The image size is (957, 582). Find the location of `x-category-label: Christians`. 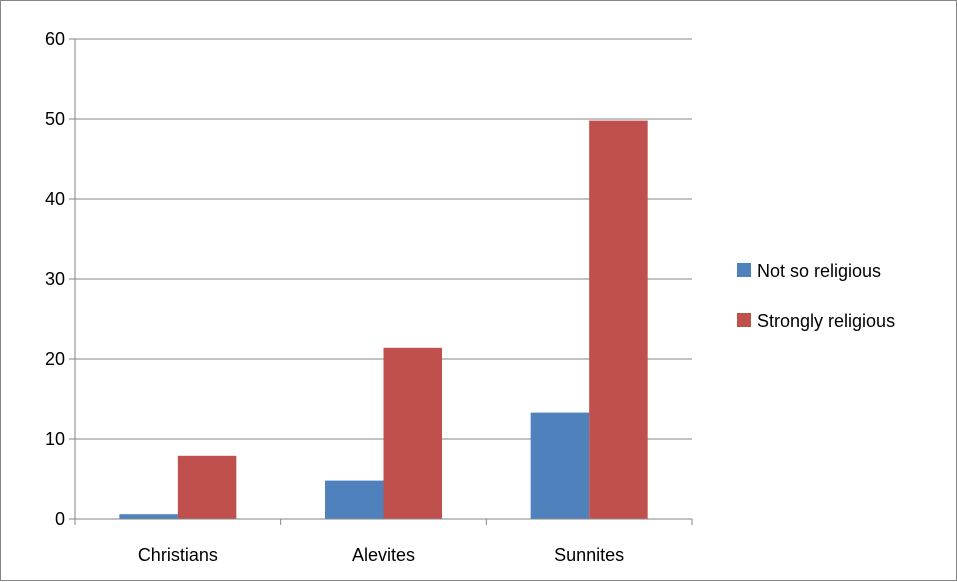

x-category-label: Christians is located at coordinates (178, 555).